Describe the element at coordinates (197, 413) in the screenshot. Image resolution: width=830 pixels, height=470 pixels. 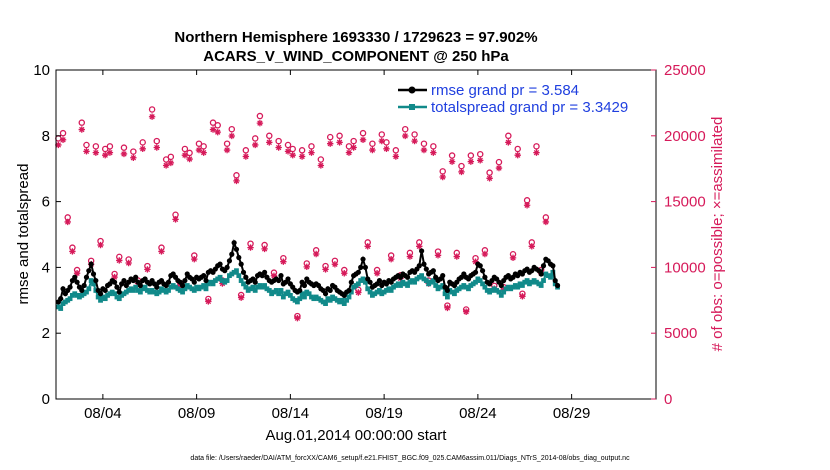
I see `x-tick-label: 08/09` at that location.